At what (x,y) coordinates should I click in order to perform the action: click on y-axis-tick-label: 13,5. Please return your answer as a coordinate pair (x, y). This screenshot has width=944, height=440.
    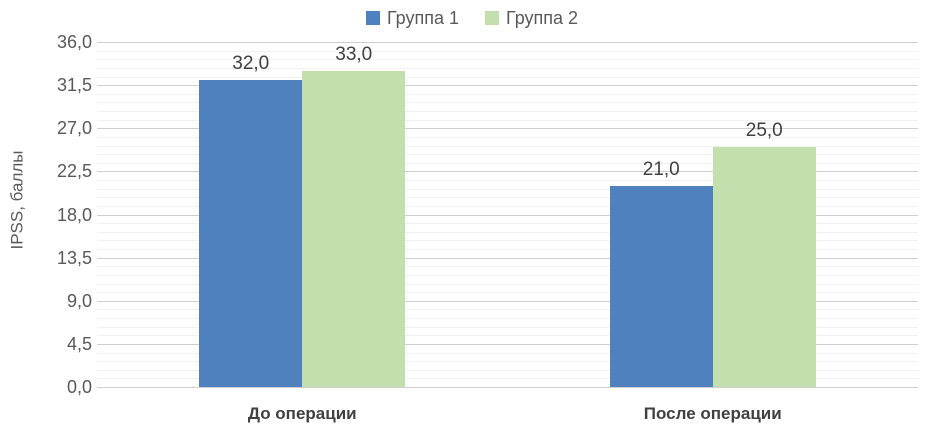
    Looking at the image, I should click on (74, 257).